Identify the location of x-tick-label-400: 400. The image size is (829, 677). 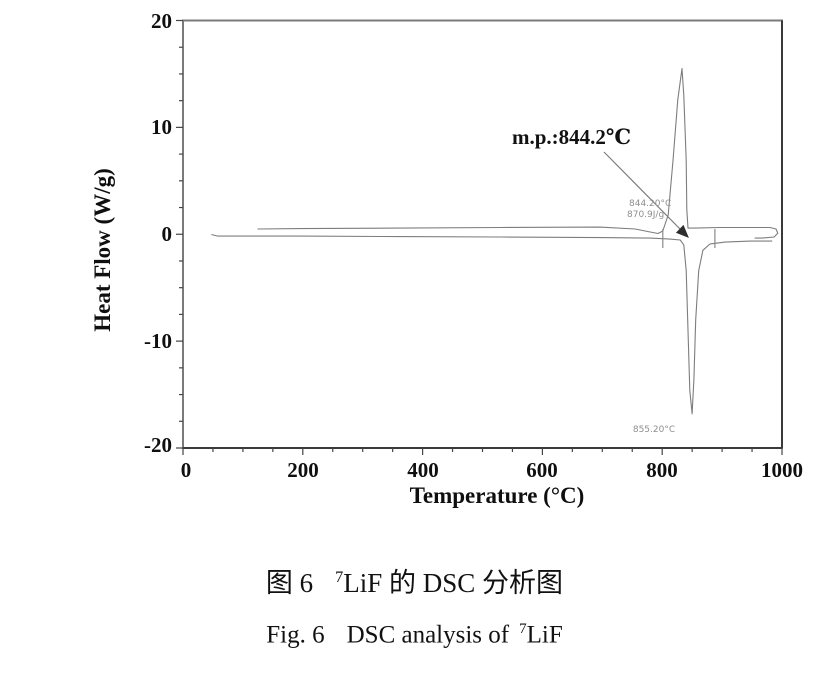
(423, 470).